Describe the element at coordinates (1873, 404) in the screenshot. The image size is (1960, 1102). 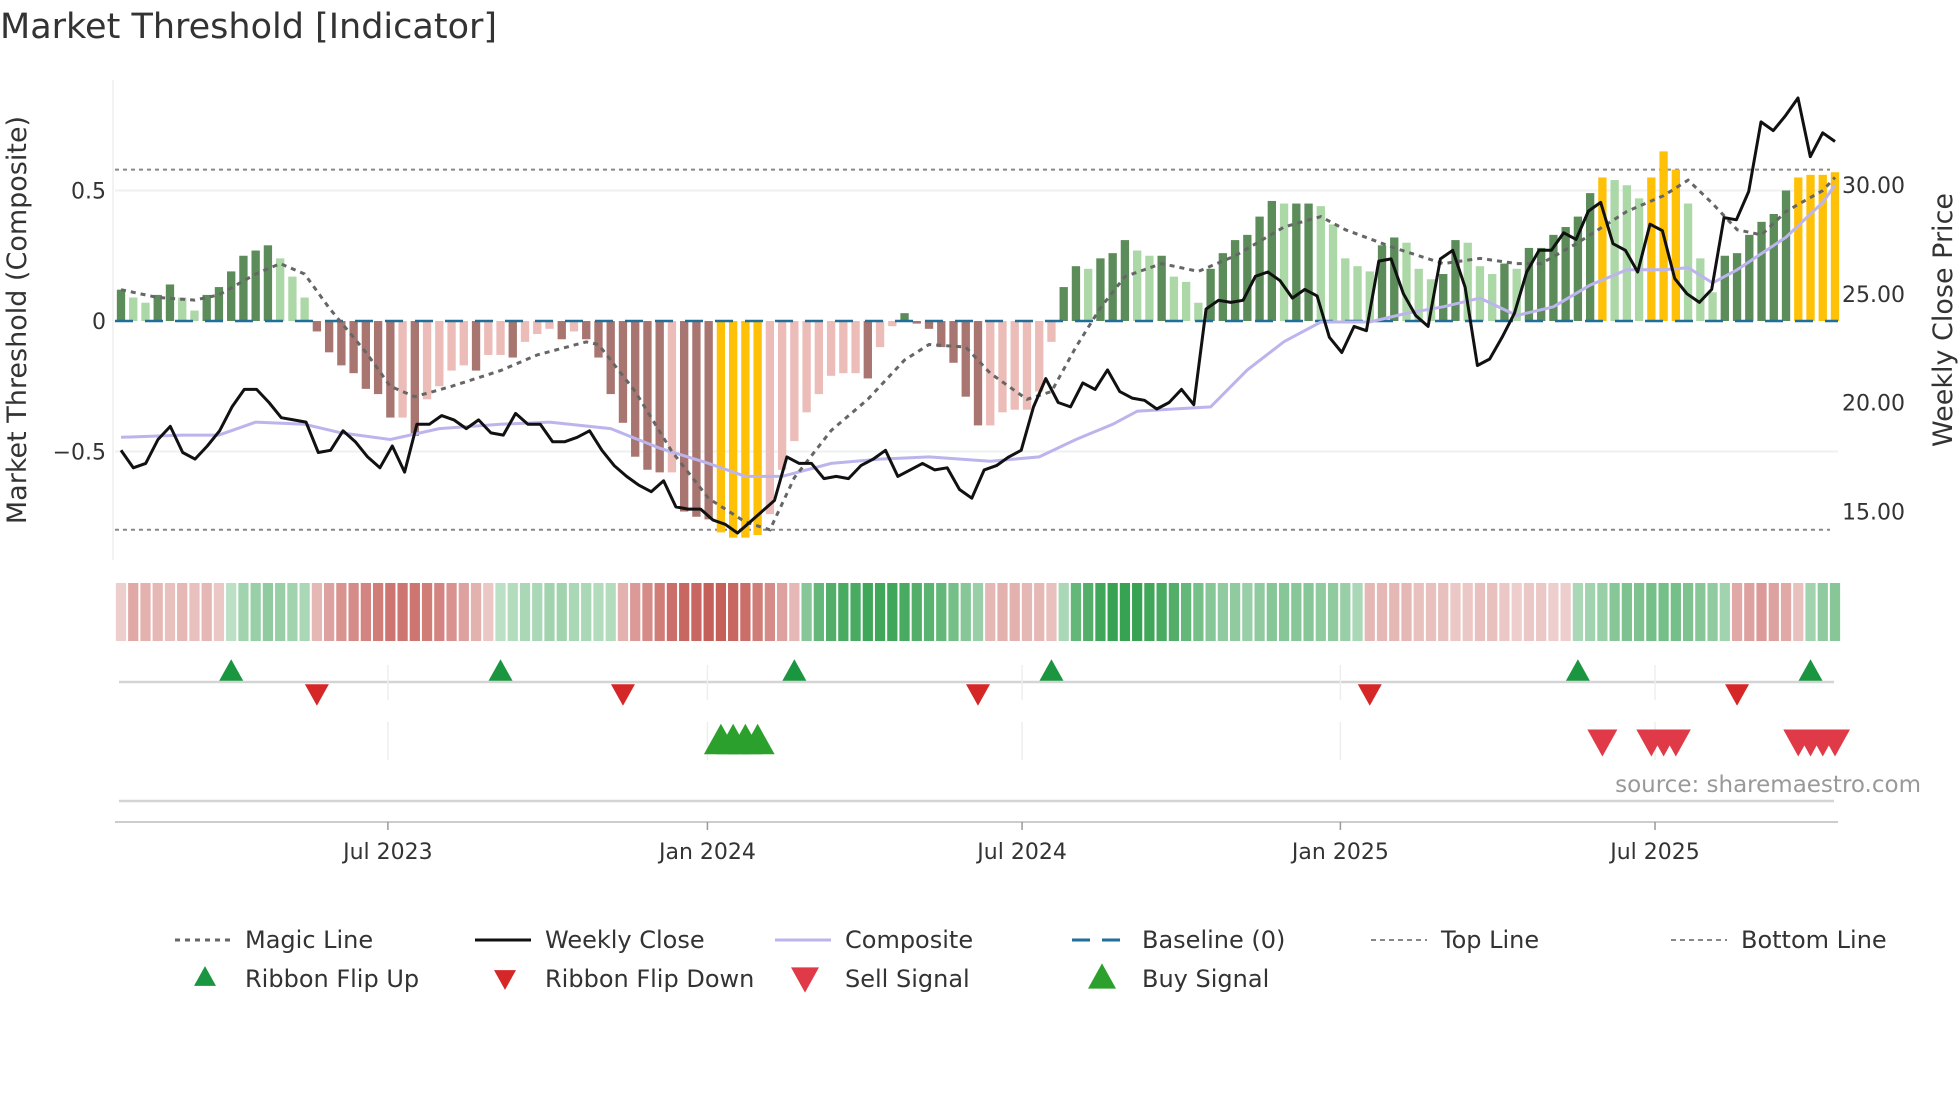
I see `right-tick-label: 20.00` at that location.